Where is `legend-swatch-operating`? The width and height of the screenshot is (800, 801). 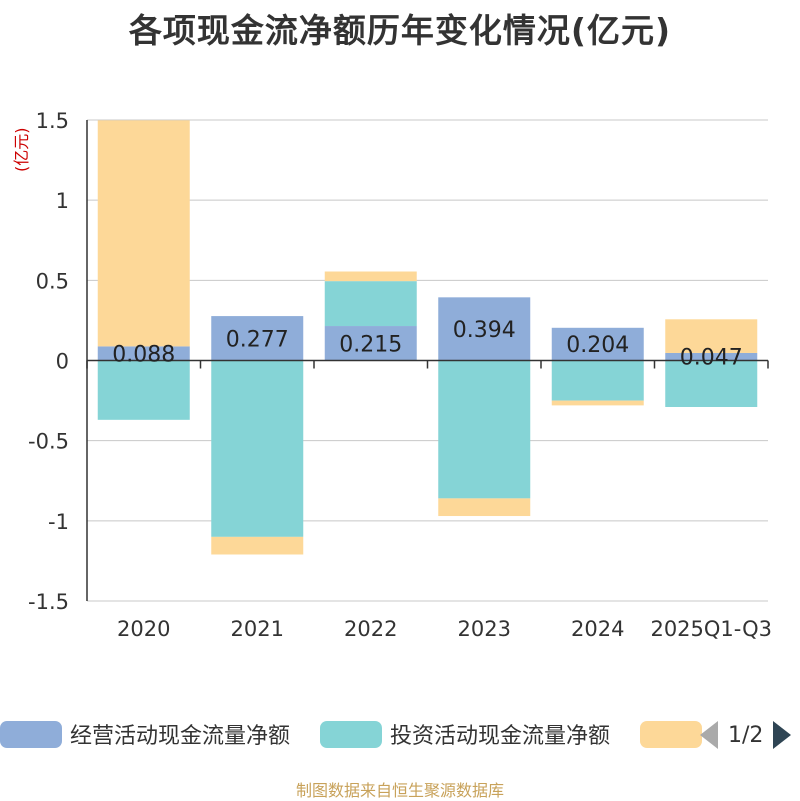 legend-swatch-operating is located at coordinates (31, 734).